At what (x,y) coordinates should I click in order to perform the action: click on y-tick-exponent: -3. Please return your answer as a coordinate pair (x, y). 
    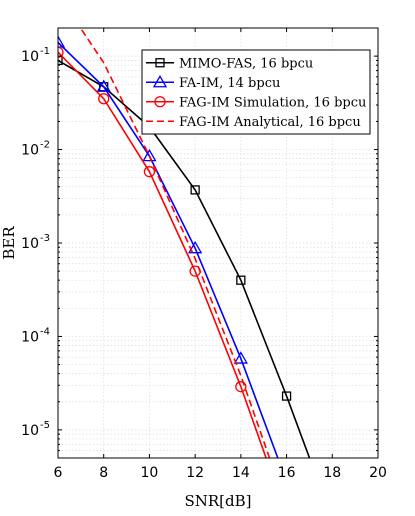
    Looking at the image, I should click on (45, 238).